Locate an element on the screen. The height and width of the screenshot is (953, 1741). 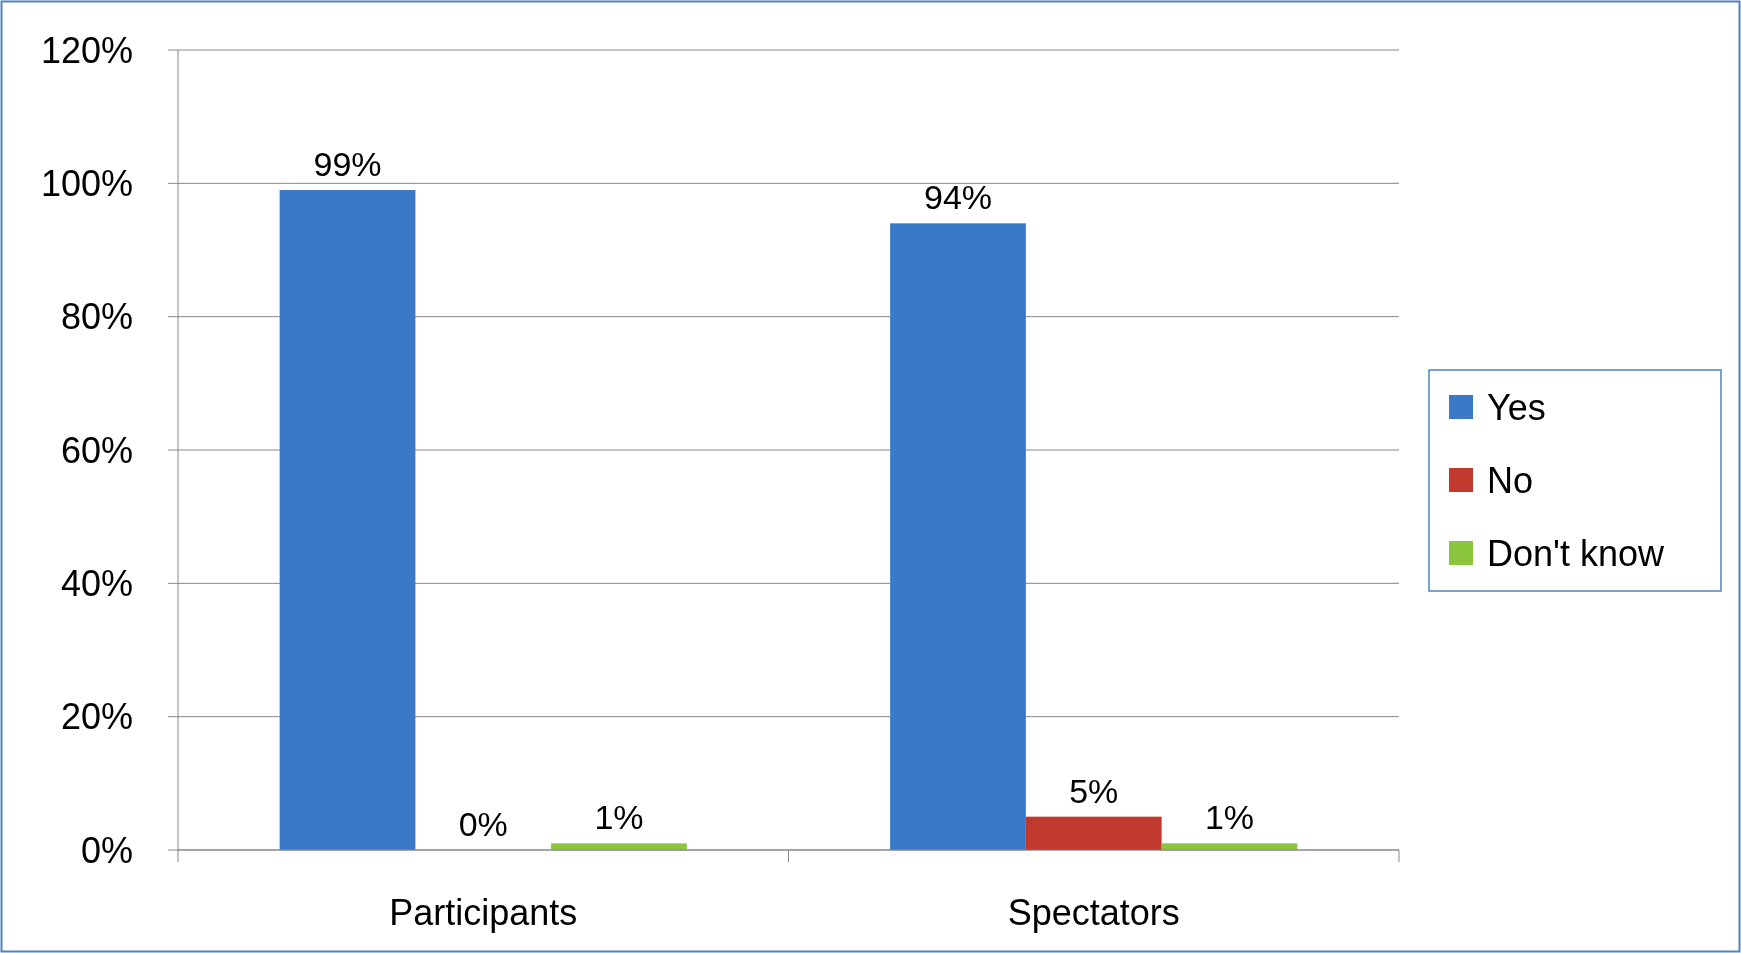
x-tick-label: Spectators is located at coordinates (1093, 912).